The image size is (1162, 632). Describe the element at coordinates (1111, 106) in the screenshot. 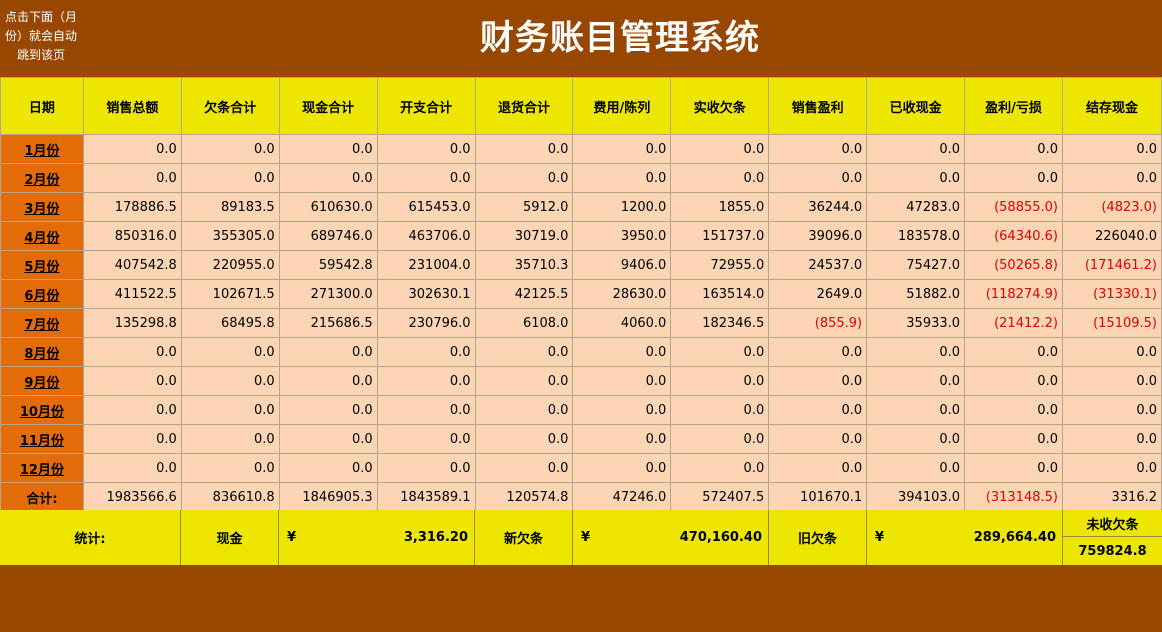

I see `column-header: 结存现金` at that location.